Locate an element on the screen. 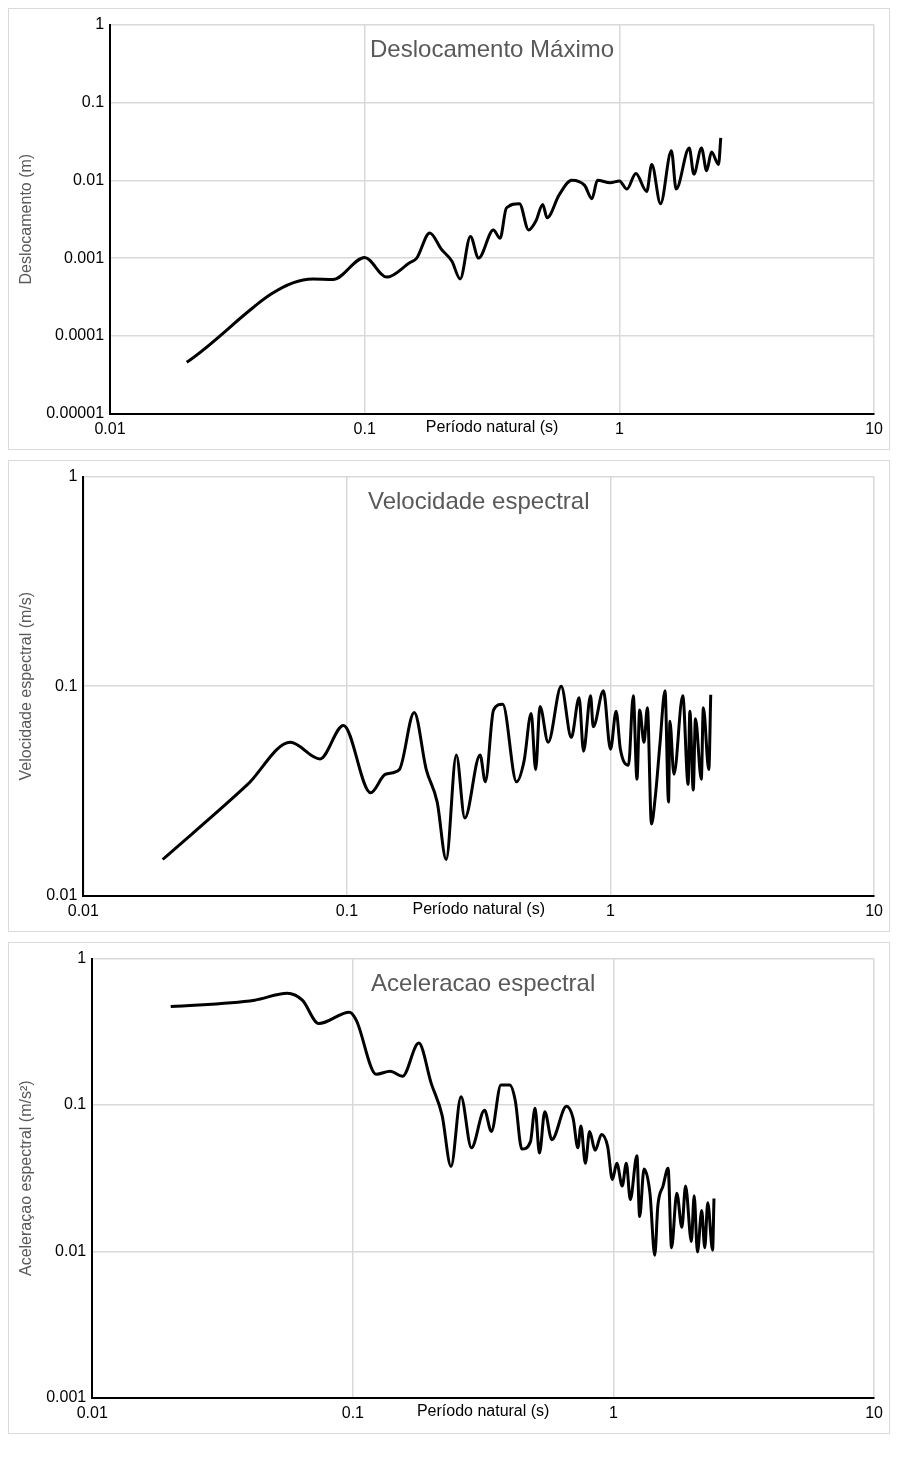  chart-title: Deslocamento Máximo is located at coordinates (492, 49).